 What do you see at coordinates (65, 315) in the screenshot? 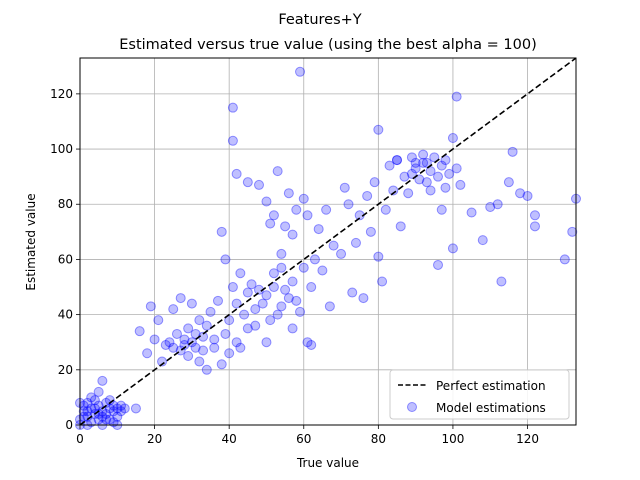
I see `y-tick-label: 40` at bounding box center [65, 315].